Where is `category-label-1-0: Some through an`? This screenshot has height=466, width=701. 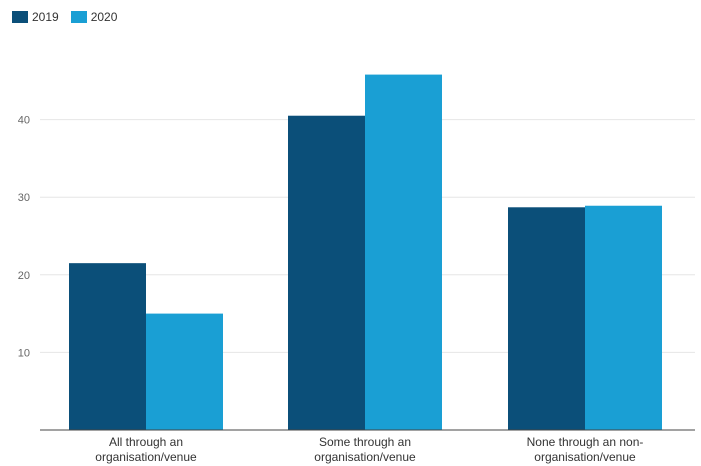
category-label-1-0: Some through an is located at coordinates (365, 442).